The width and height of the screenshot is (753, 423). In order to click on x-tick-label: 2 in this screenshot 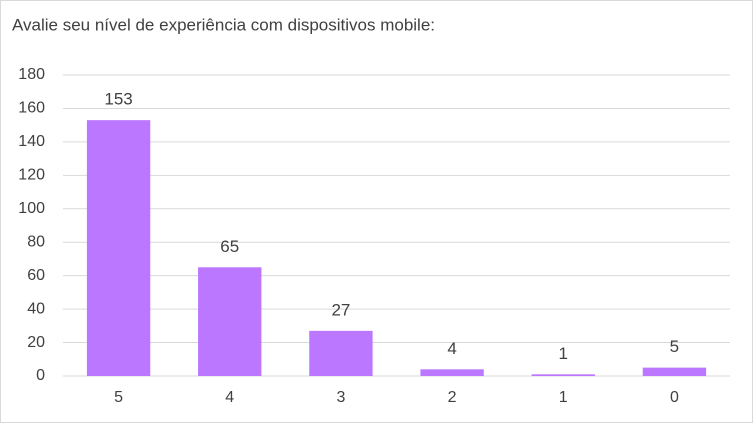, I will do `click(452, 397)`.